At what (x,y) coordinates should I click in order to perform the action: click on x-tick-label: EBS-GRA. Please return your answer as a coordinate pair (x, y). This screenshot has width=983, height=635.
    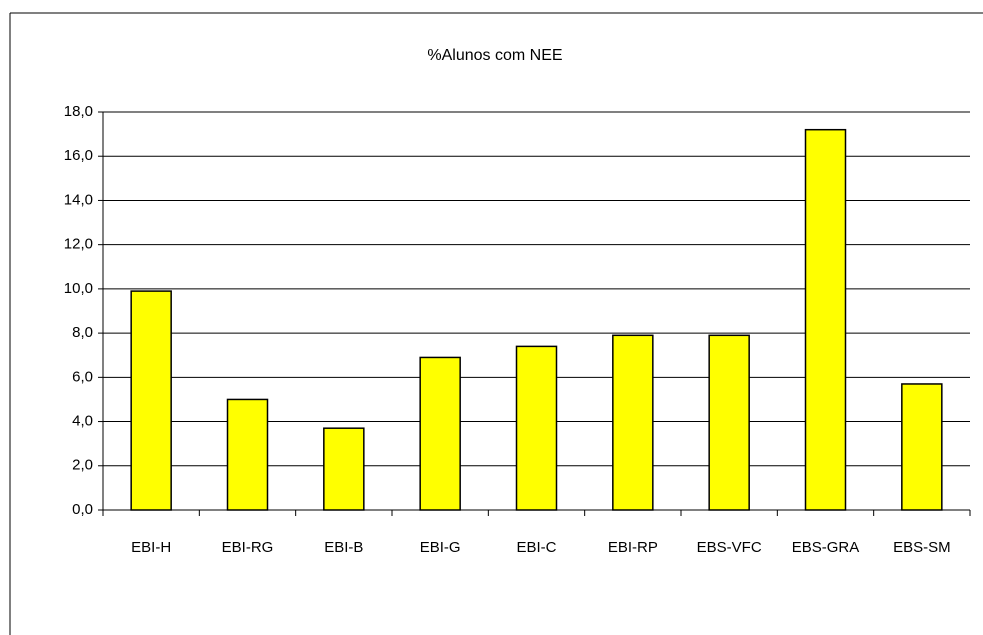
    Looking at the image, I should click on (826, 547).